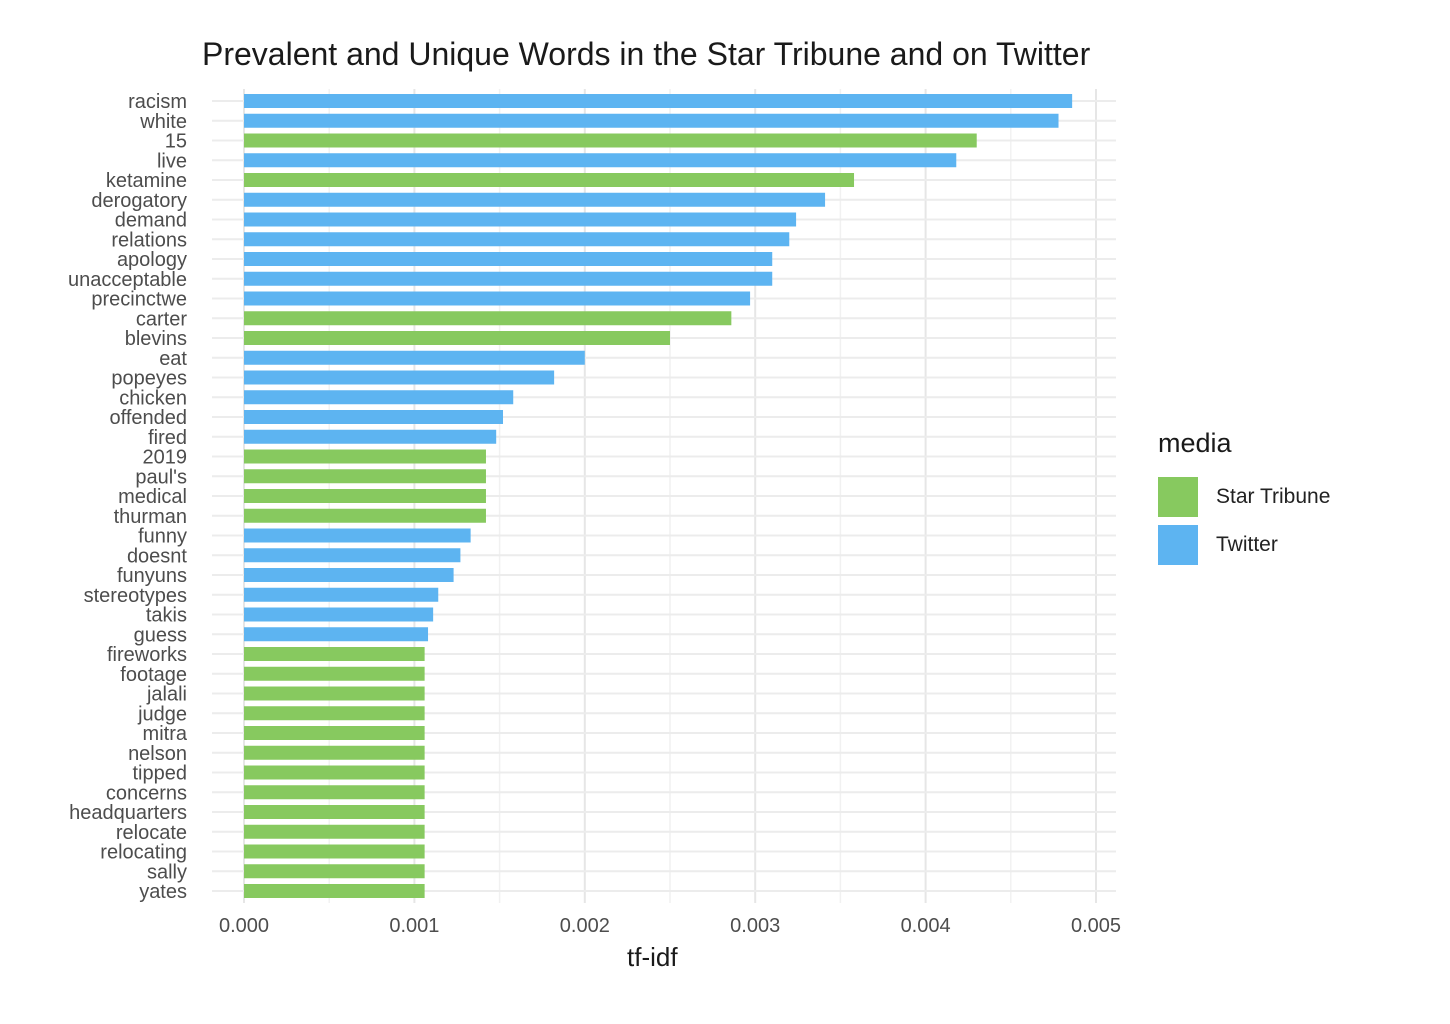 The width and height of the screenshot is (1450, 1024). I want to click on y-tick-label-15: 15, so click(176, 142).